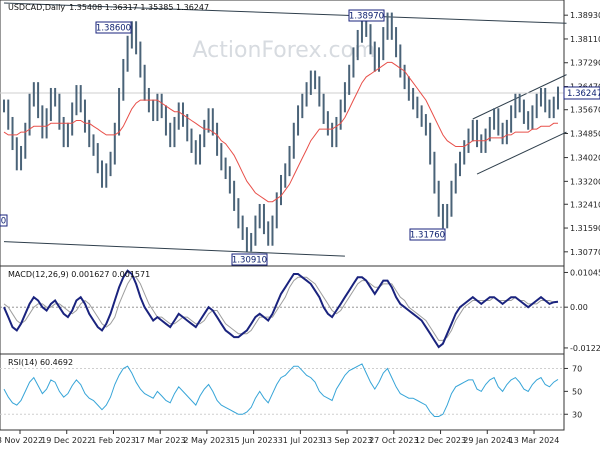  What do you see at coordinates (521, 153) in the screenshot?
I see `channel-lower-line` at bounding box center [521, 153].